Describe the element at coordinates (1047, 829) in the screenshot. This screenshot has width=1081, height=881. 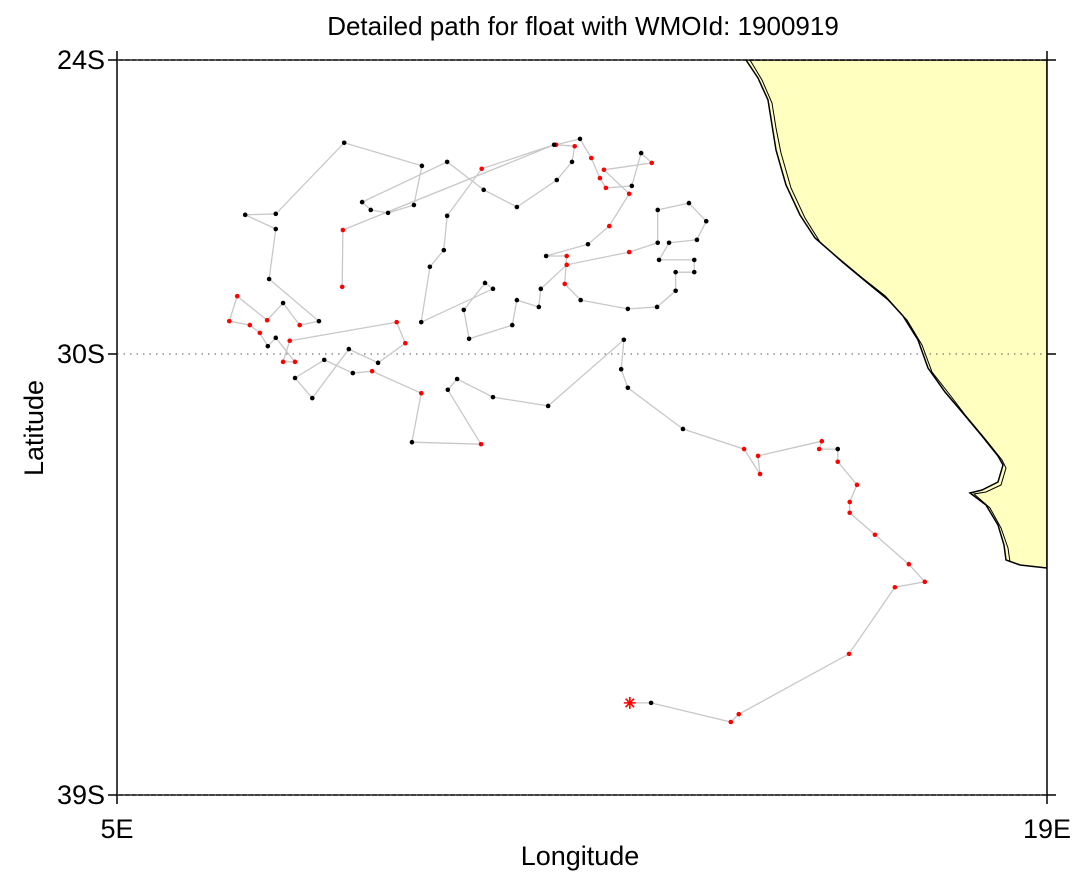
I see `x-tick-label: 19E` at that location.